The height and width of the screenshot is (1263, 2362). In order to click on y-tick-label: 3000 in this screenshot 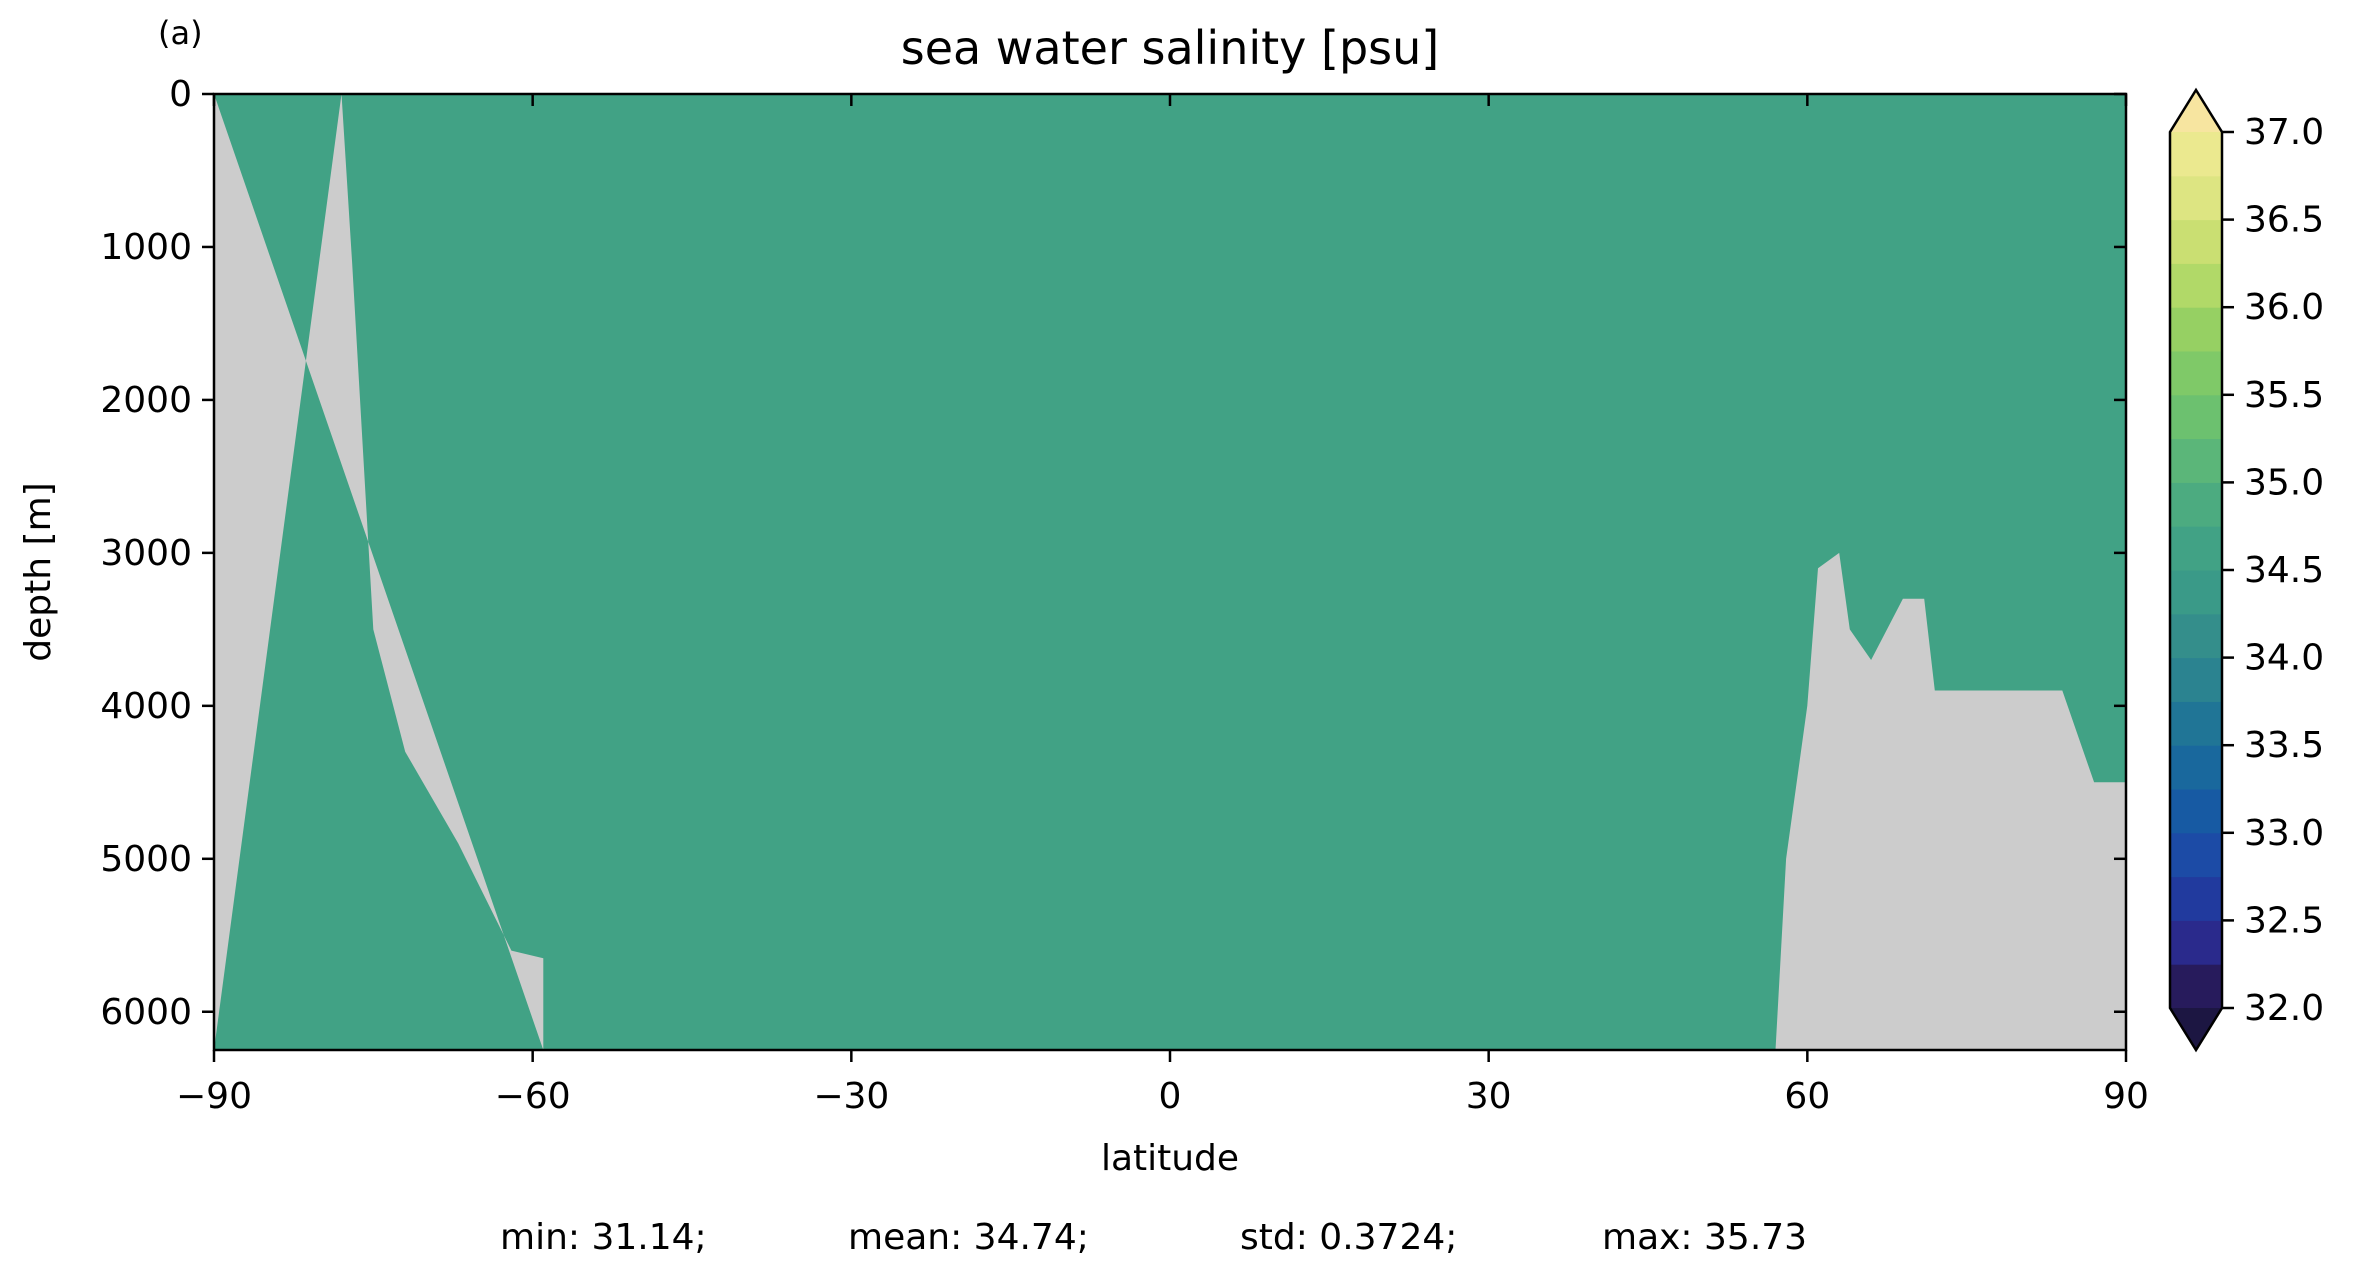, I will do `click(146, 553)`.